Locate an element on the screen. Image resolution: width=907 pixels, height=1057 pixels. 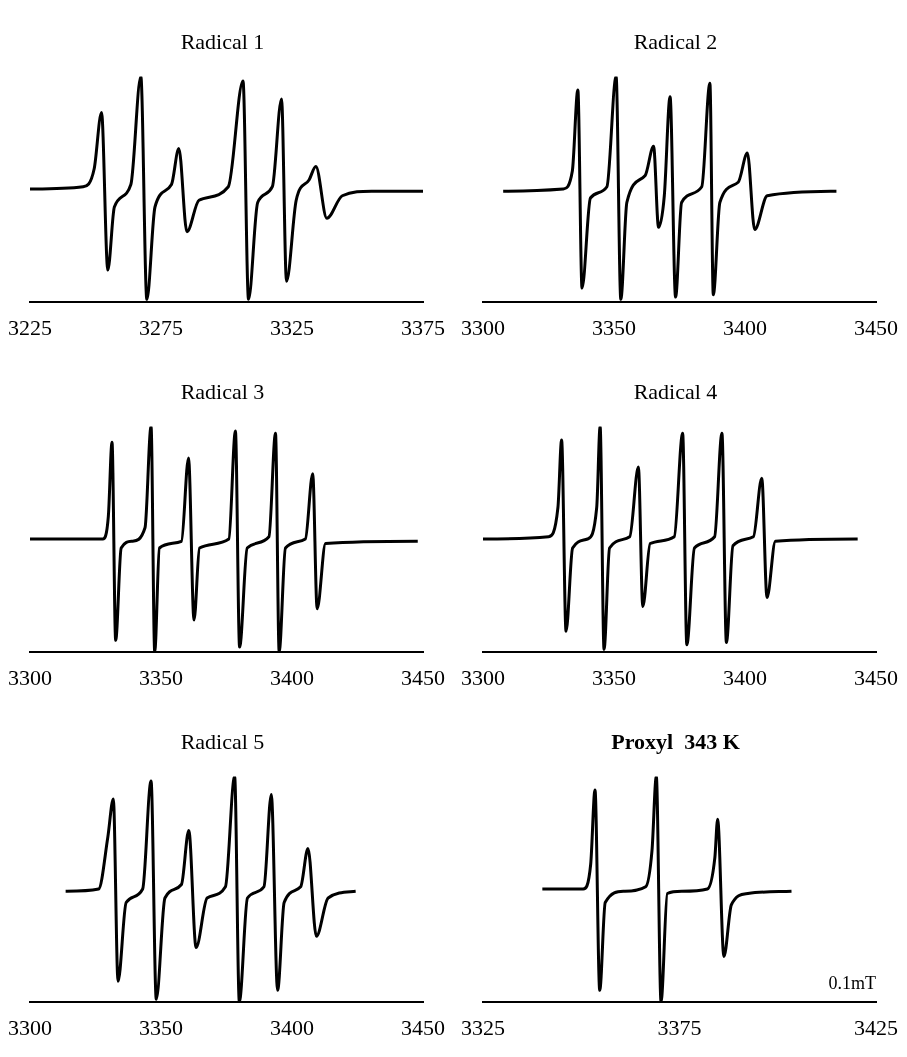
x-tick-label: 3425 is located at coordinates (876, 1027).